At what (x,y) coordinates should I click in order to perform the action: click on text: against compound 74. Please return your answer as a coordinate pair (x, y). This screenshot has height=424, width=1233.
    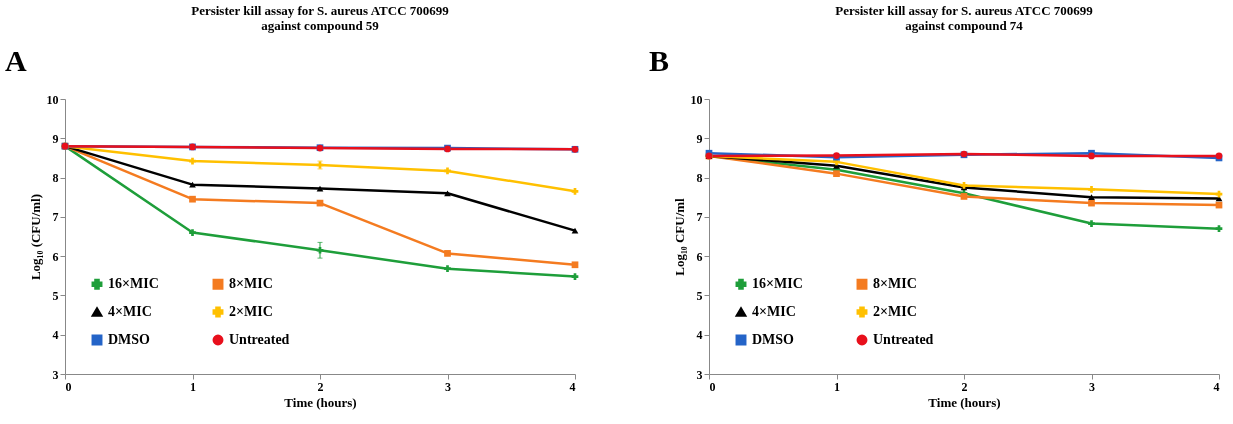
    Looking at the image, I should click on (964, 25).